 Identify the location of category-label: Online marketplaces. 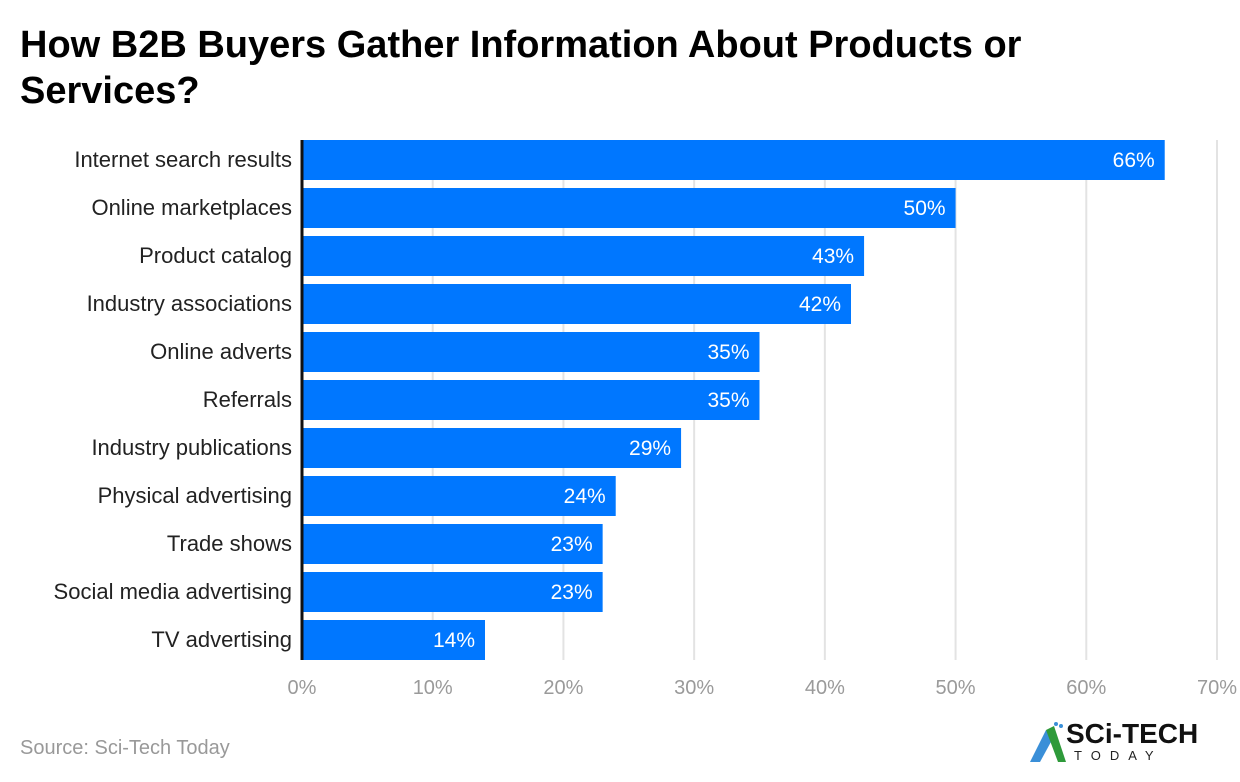
(191, 207).